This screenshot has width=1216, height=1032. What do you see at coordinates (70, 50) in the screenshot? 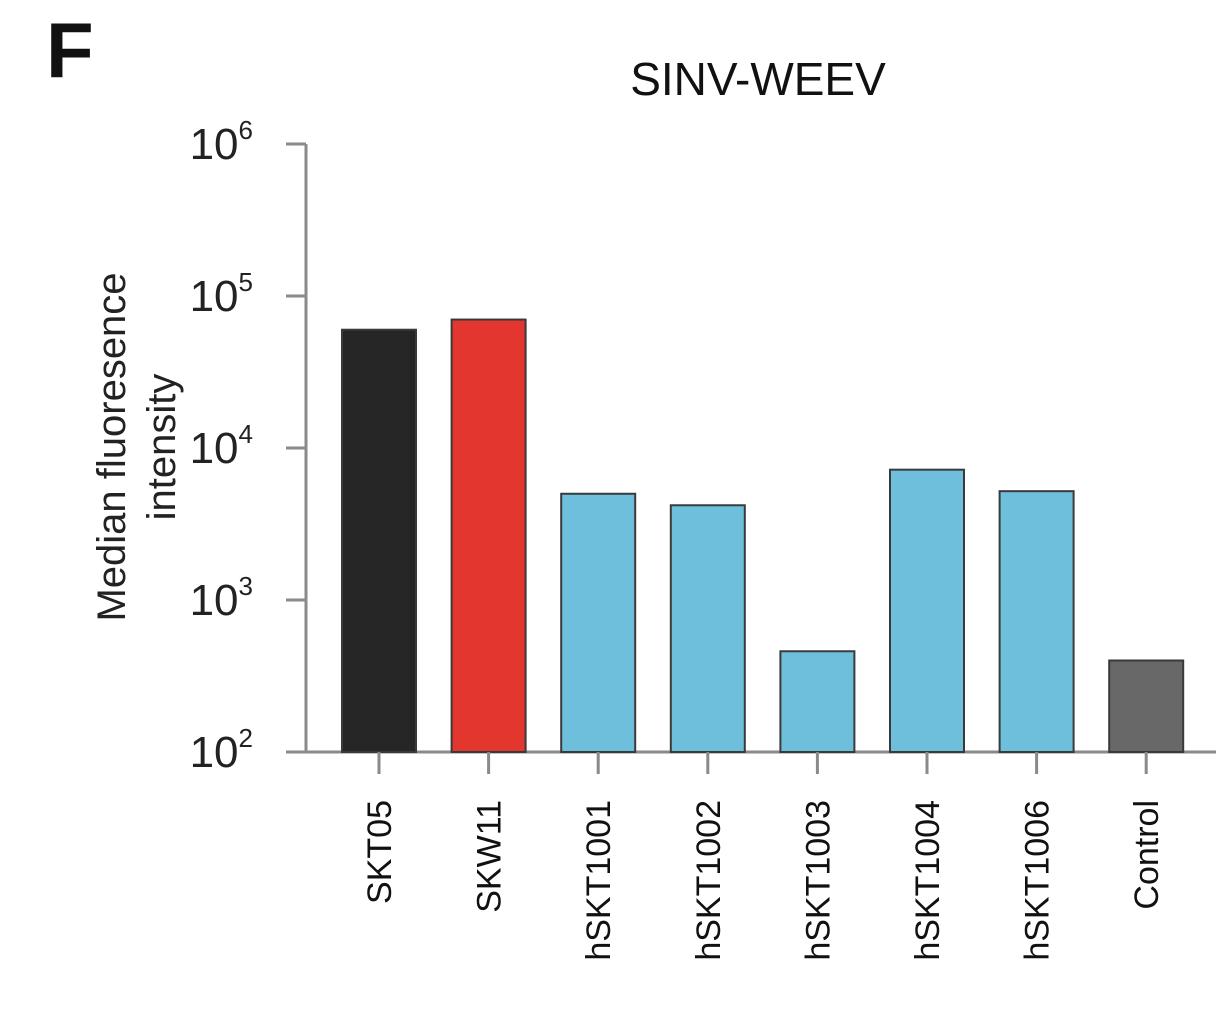
I see `panel-letter: F` at bounding box center [70, 50].